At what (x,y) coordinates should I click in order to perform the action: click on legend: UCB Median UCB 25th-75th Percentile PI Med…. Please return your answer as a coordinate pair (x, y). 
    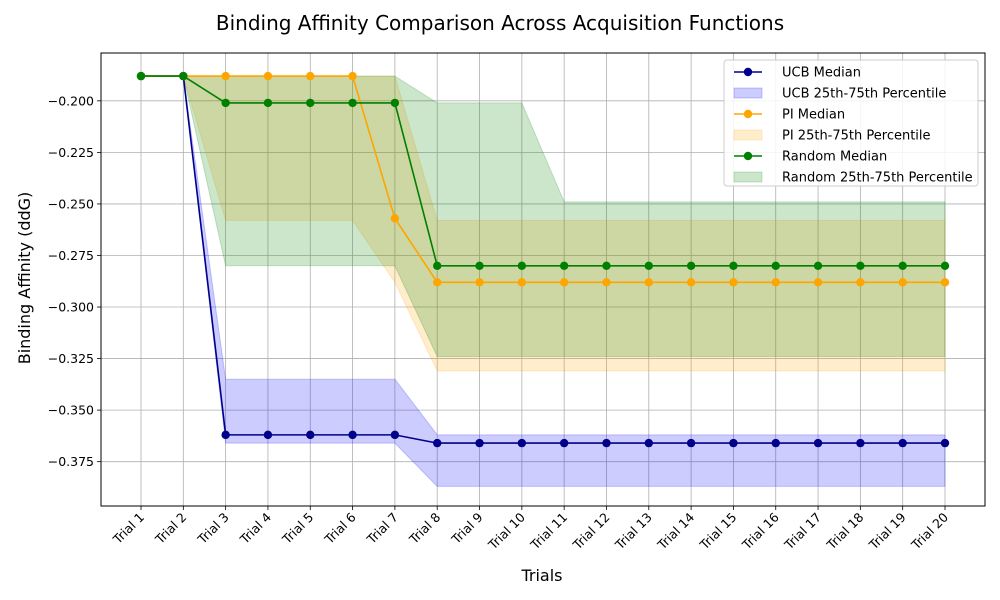
    Looking at the image, I should click on (851, 123).